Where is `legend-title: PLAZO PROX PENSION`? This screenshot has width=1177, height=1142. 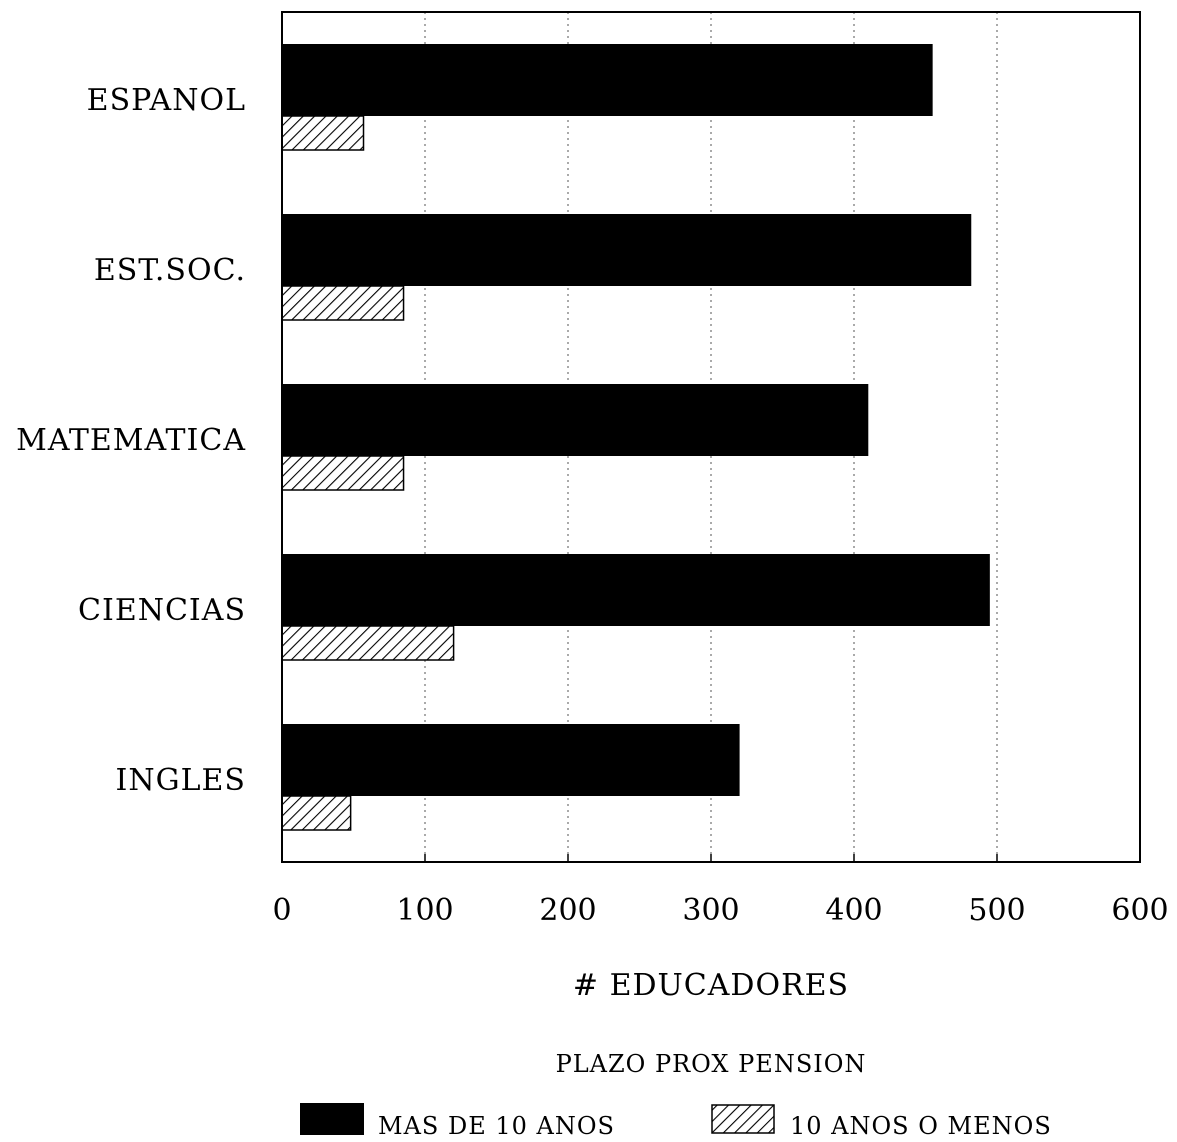
legend-title: PLAZO PROX PENSION is located at coordinates (711, 1064).